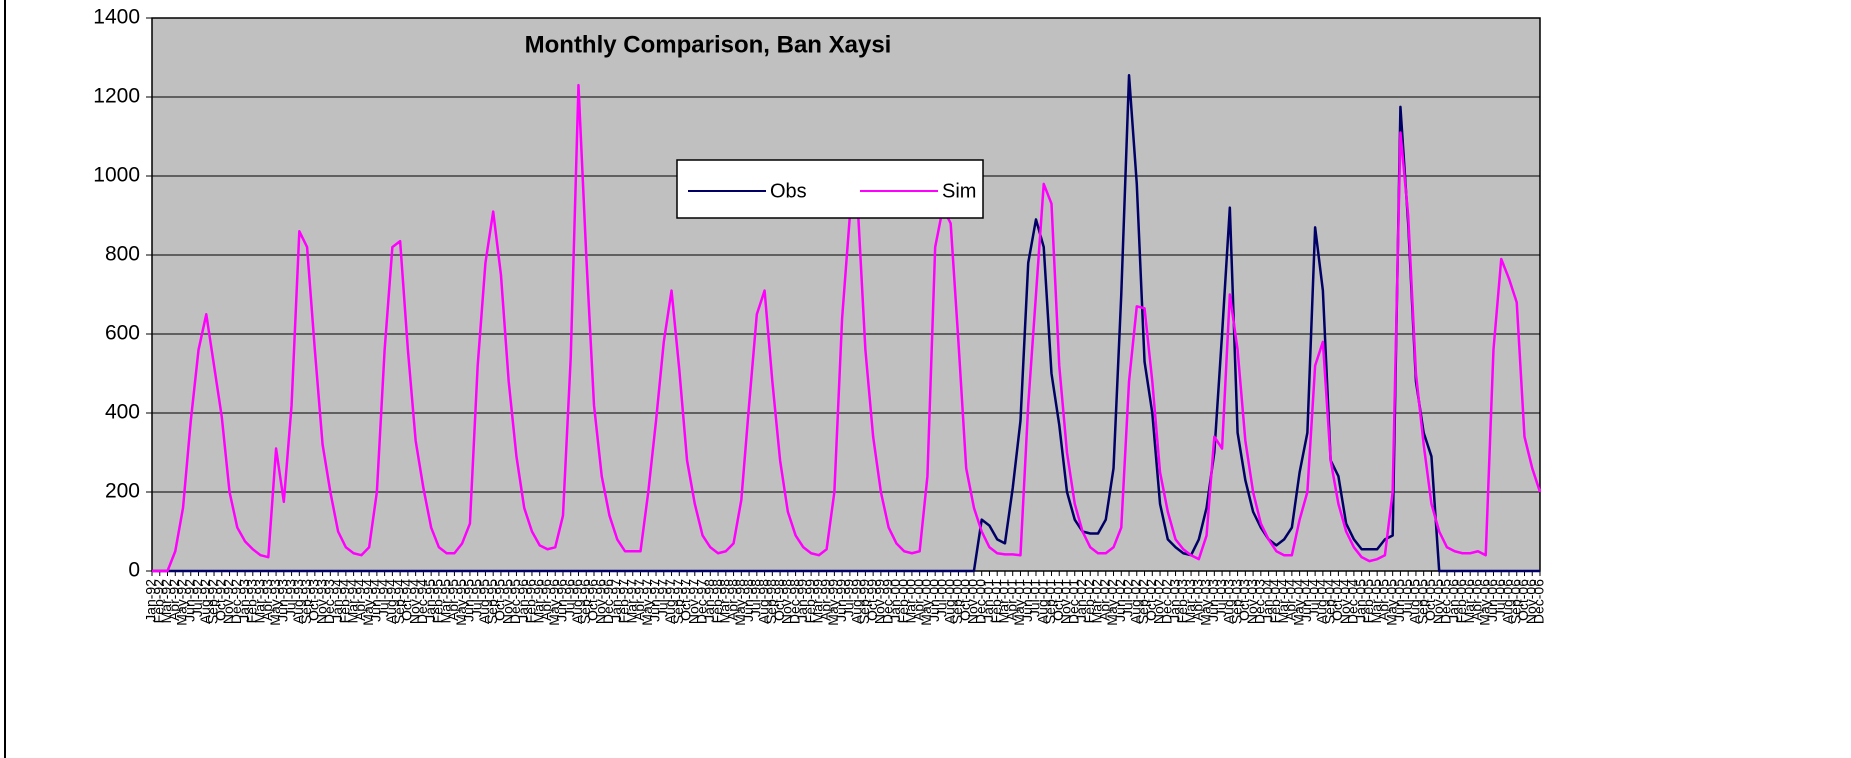 The width and height of the screenshot is (1851, 758). I want to click on x-tick-label: May-03, so click(1205, 602).